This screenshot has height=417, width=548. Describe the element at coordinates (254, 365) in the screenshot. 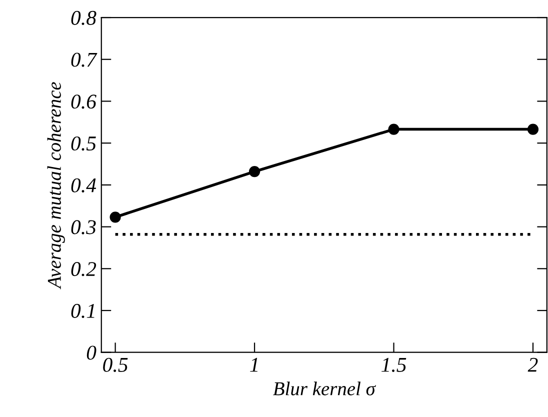

I see `x-tick-label: 1` at that location.